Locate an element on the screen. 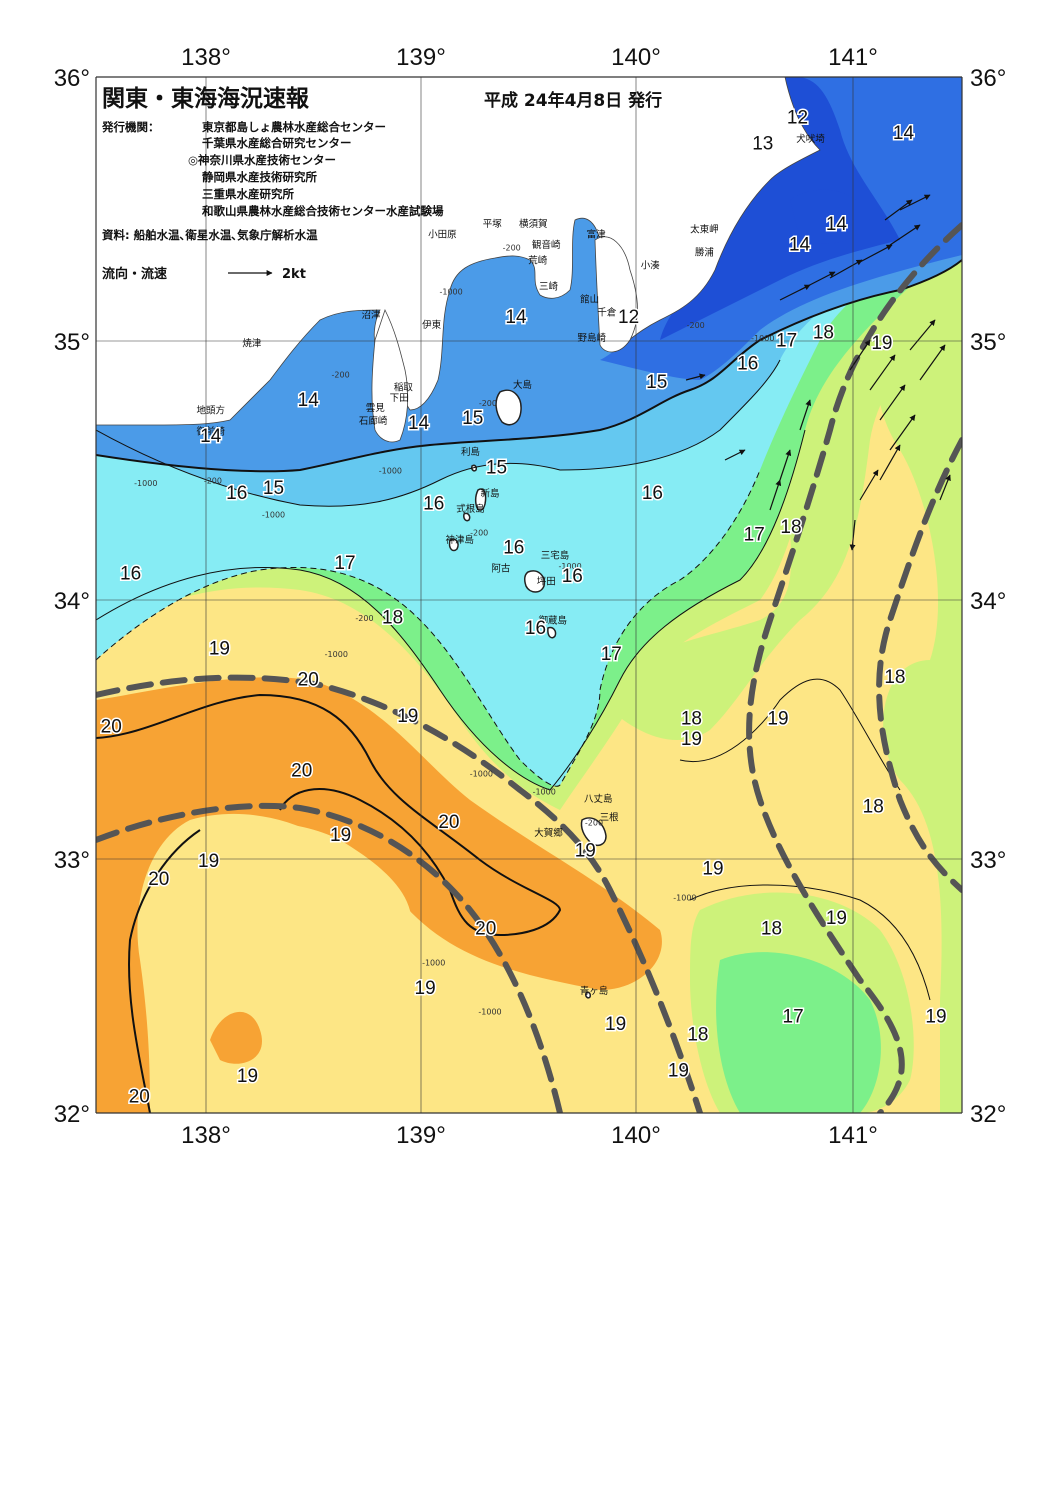 The height and width of the screenshot is (1503, 1064). place-name: 館山 is located at coordinates (589, 299).